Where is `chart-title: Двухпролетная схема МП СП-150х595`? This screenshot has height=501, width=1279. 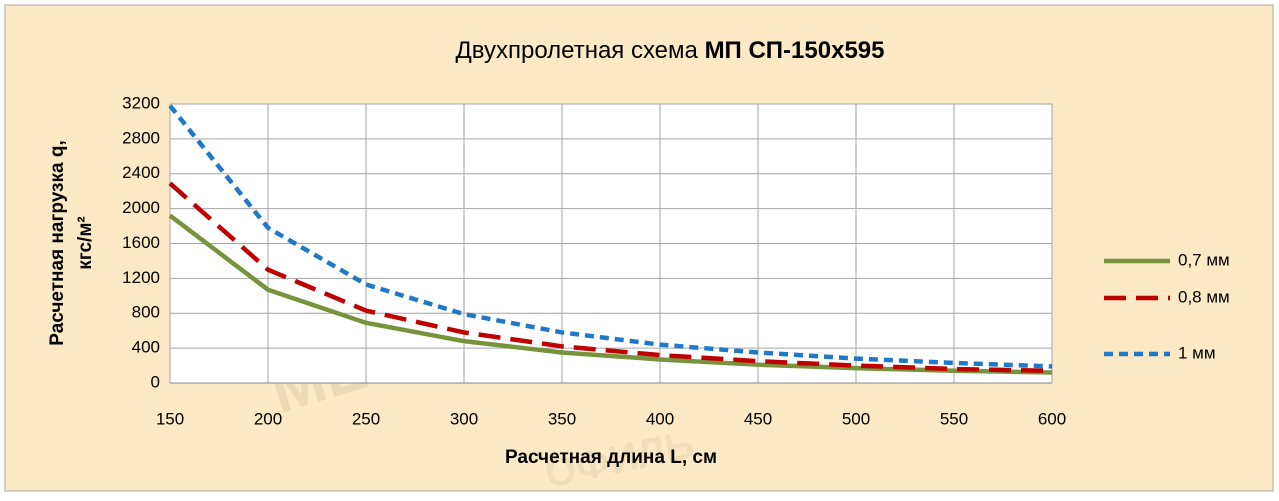
chart-title: Двухпролетная схема МП СП-150х595 is located at coordinates (670, 50).